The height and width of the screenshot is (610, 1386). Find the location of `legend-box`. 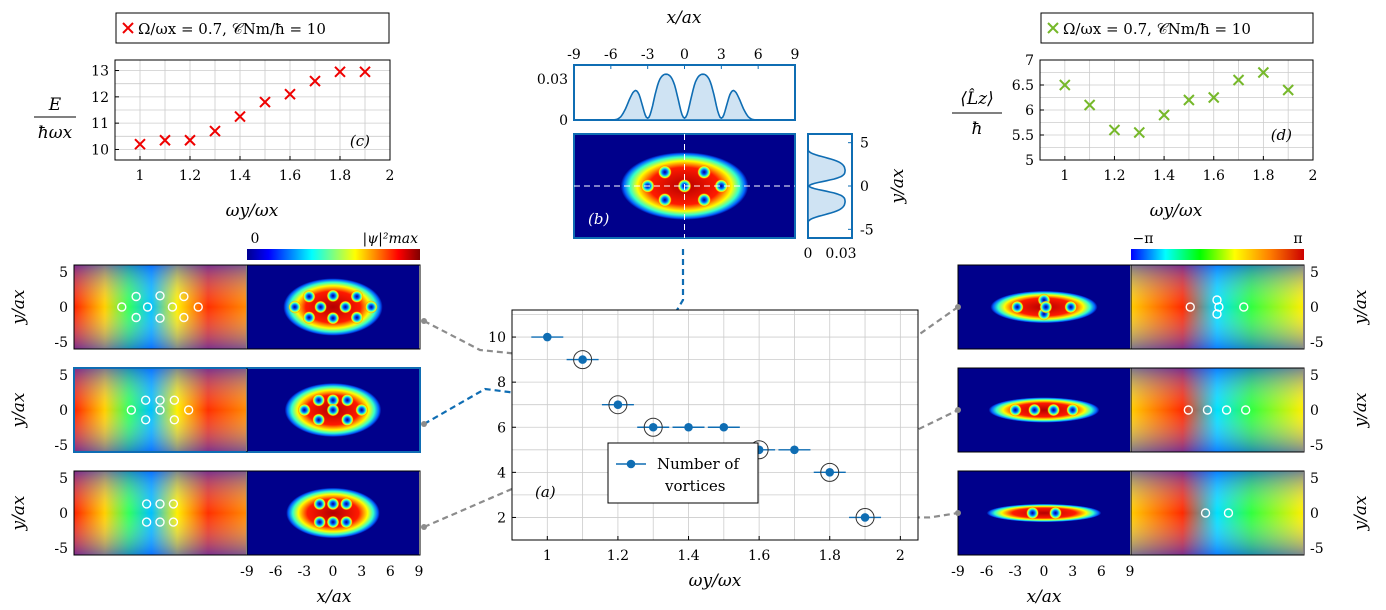

legend-box is located at coordinates (1177, 28).